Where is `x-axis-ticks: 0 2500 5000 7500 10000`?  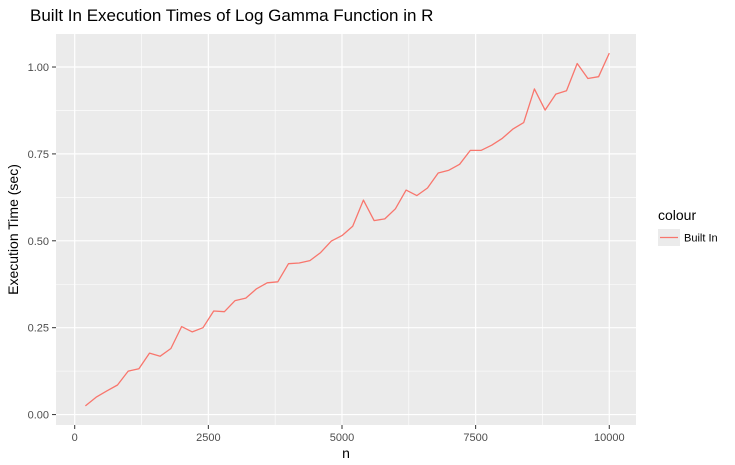
x-axis-ticks: 0 2500 5000 7500 10000 is located at coordinates (348, 434).